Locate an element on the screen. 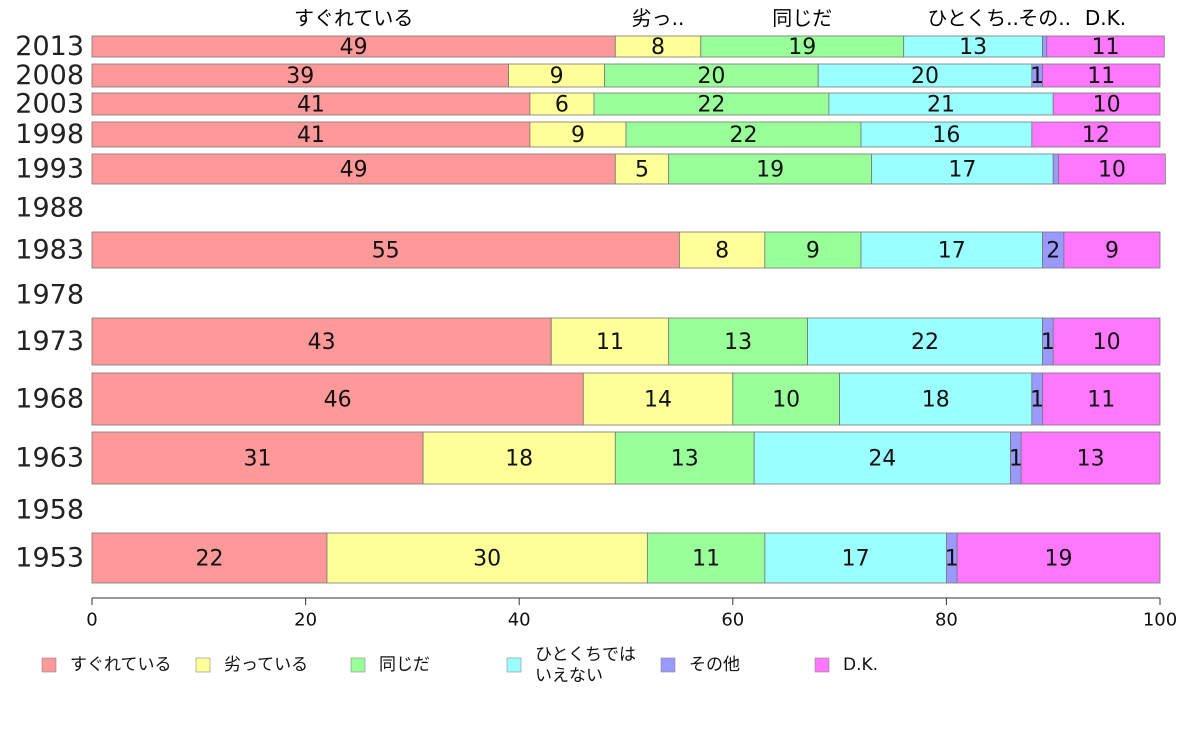 This screenshot has height=736, width=1188. year-label-1963: 1963 is located at coordinates (49, 458).